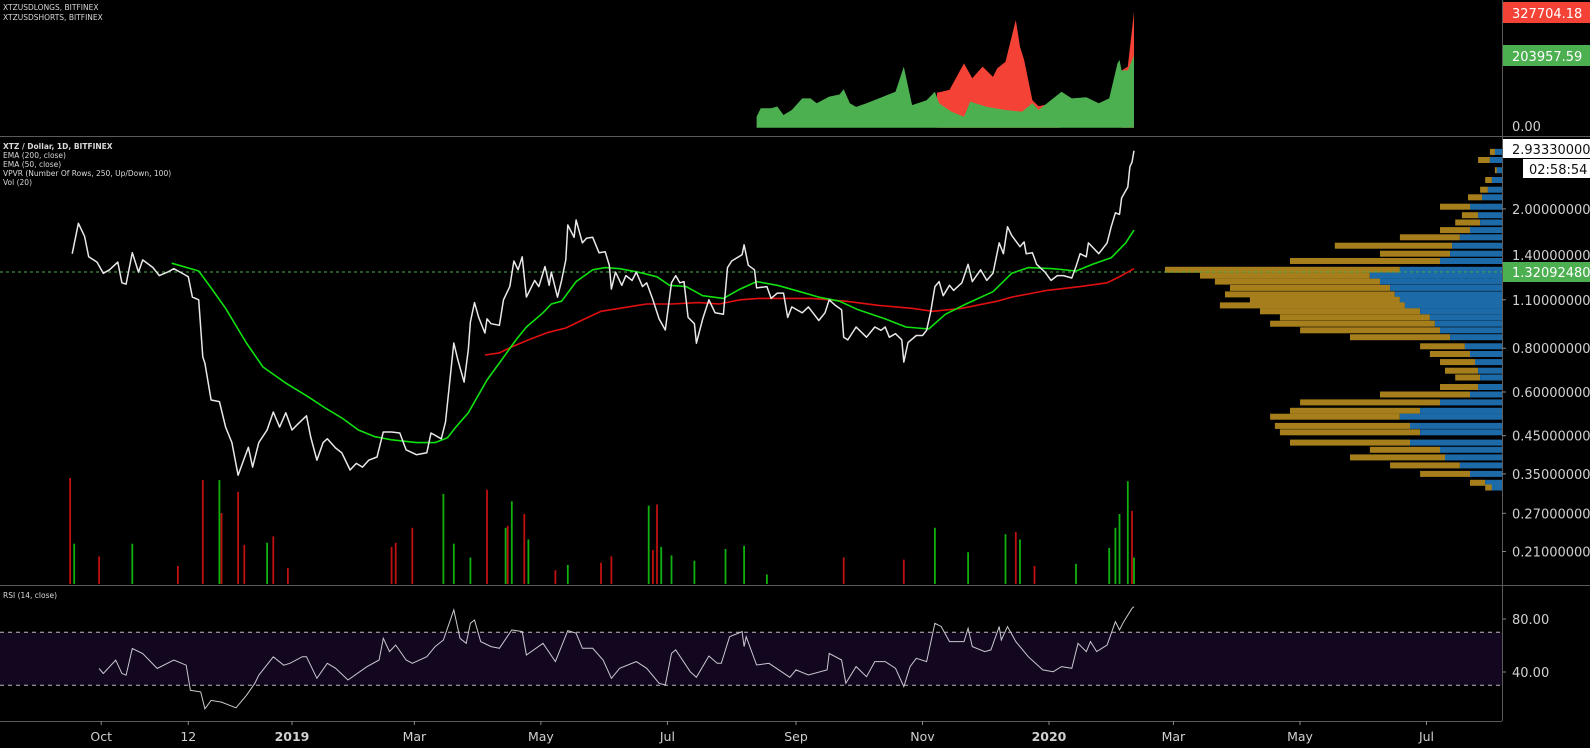 This screenshot has height=748, width=1590. What do you see at coordinates (1551, 301) in the screenshot?
I see `axis-tick-label: 1.10000000` at bounding box center [1551, 301].